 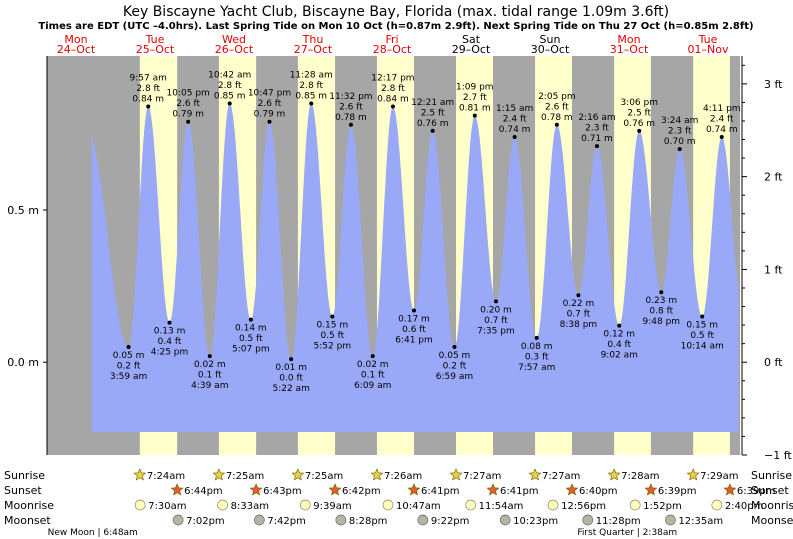 What do you see at coordinates (270, 115) in the screenshot?
I see `tide-label-8-2: 0.79 m` at bounding box center [270, 115].